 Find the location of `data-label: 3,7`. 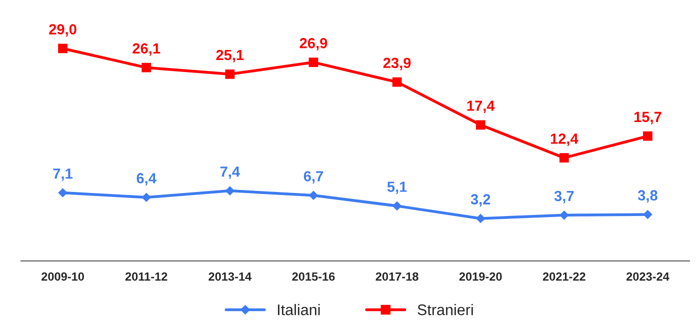

data-label: 3,7 is located at coordinates (564, 197).